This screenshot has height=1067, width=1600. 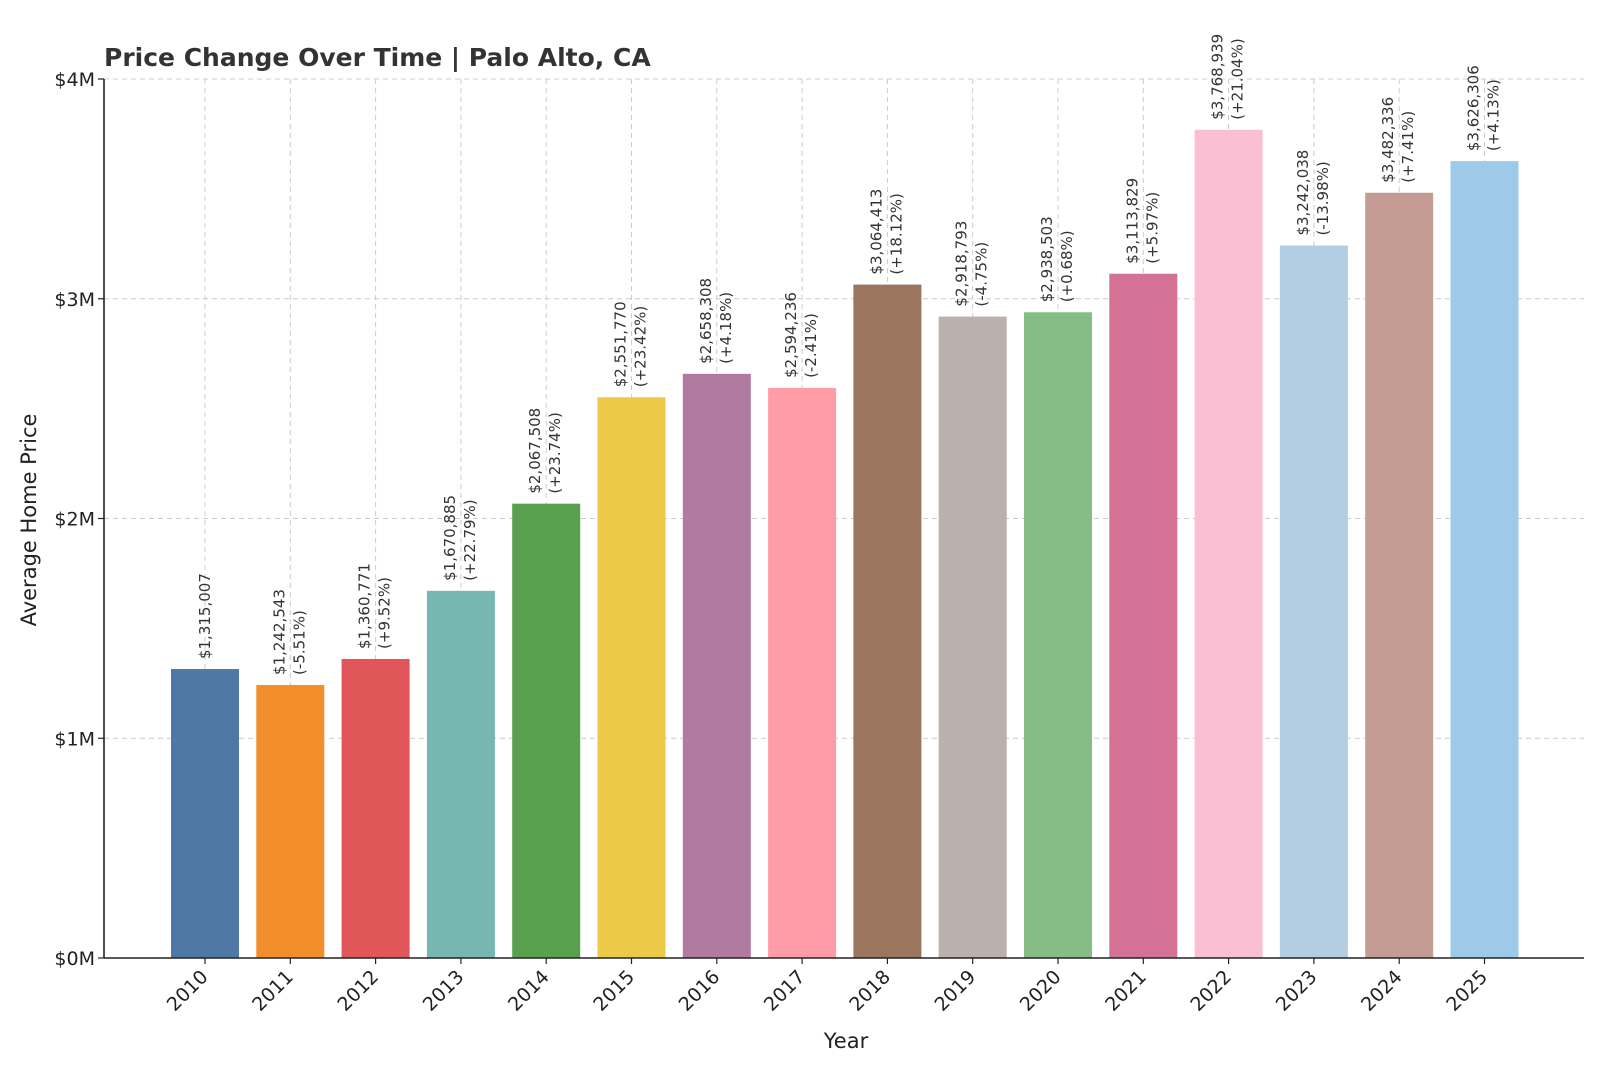 What do you see at coordinates (896, 233) in the screenshot?
I see `change-label: (+18.12%)` at bounding box center [896, 233].